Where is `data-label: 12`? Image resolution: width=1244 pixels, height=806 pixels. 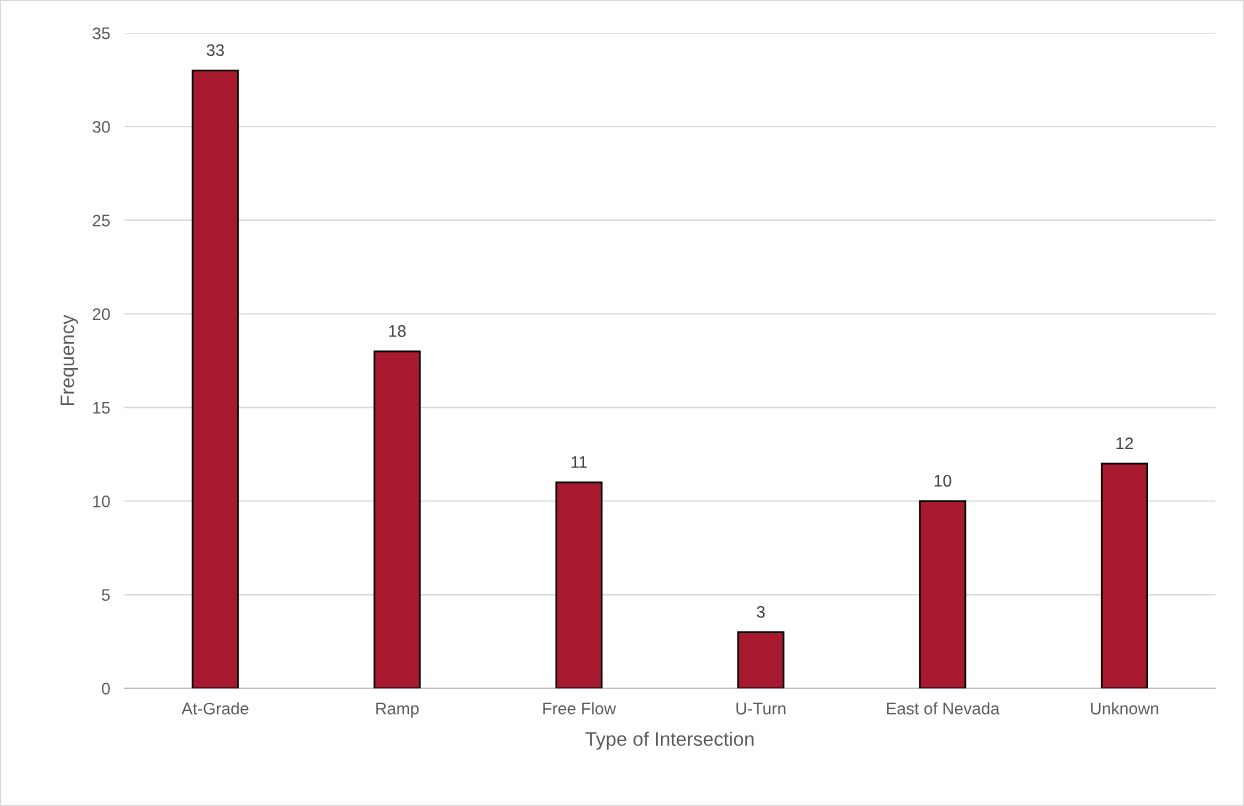
data-label: 12 is located at coordinates (1124, 443).